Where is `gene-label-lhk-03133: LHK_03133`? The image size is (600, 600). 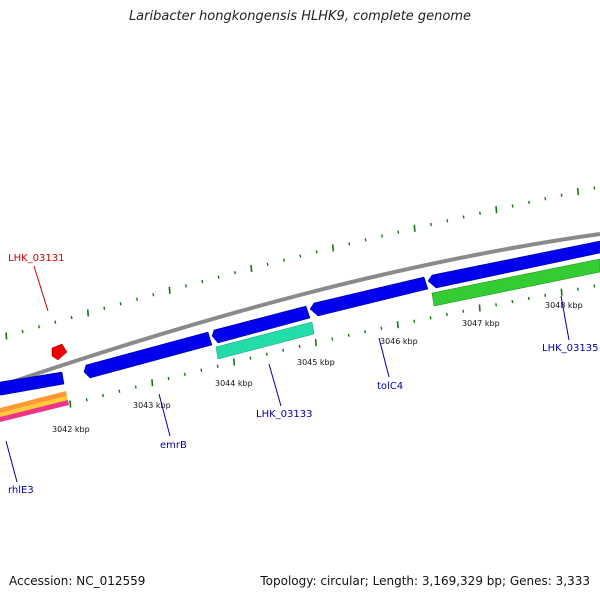
gene-label-lhk-03133: LHK_03133 is located at coordinates (284, 414).